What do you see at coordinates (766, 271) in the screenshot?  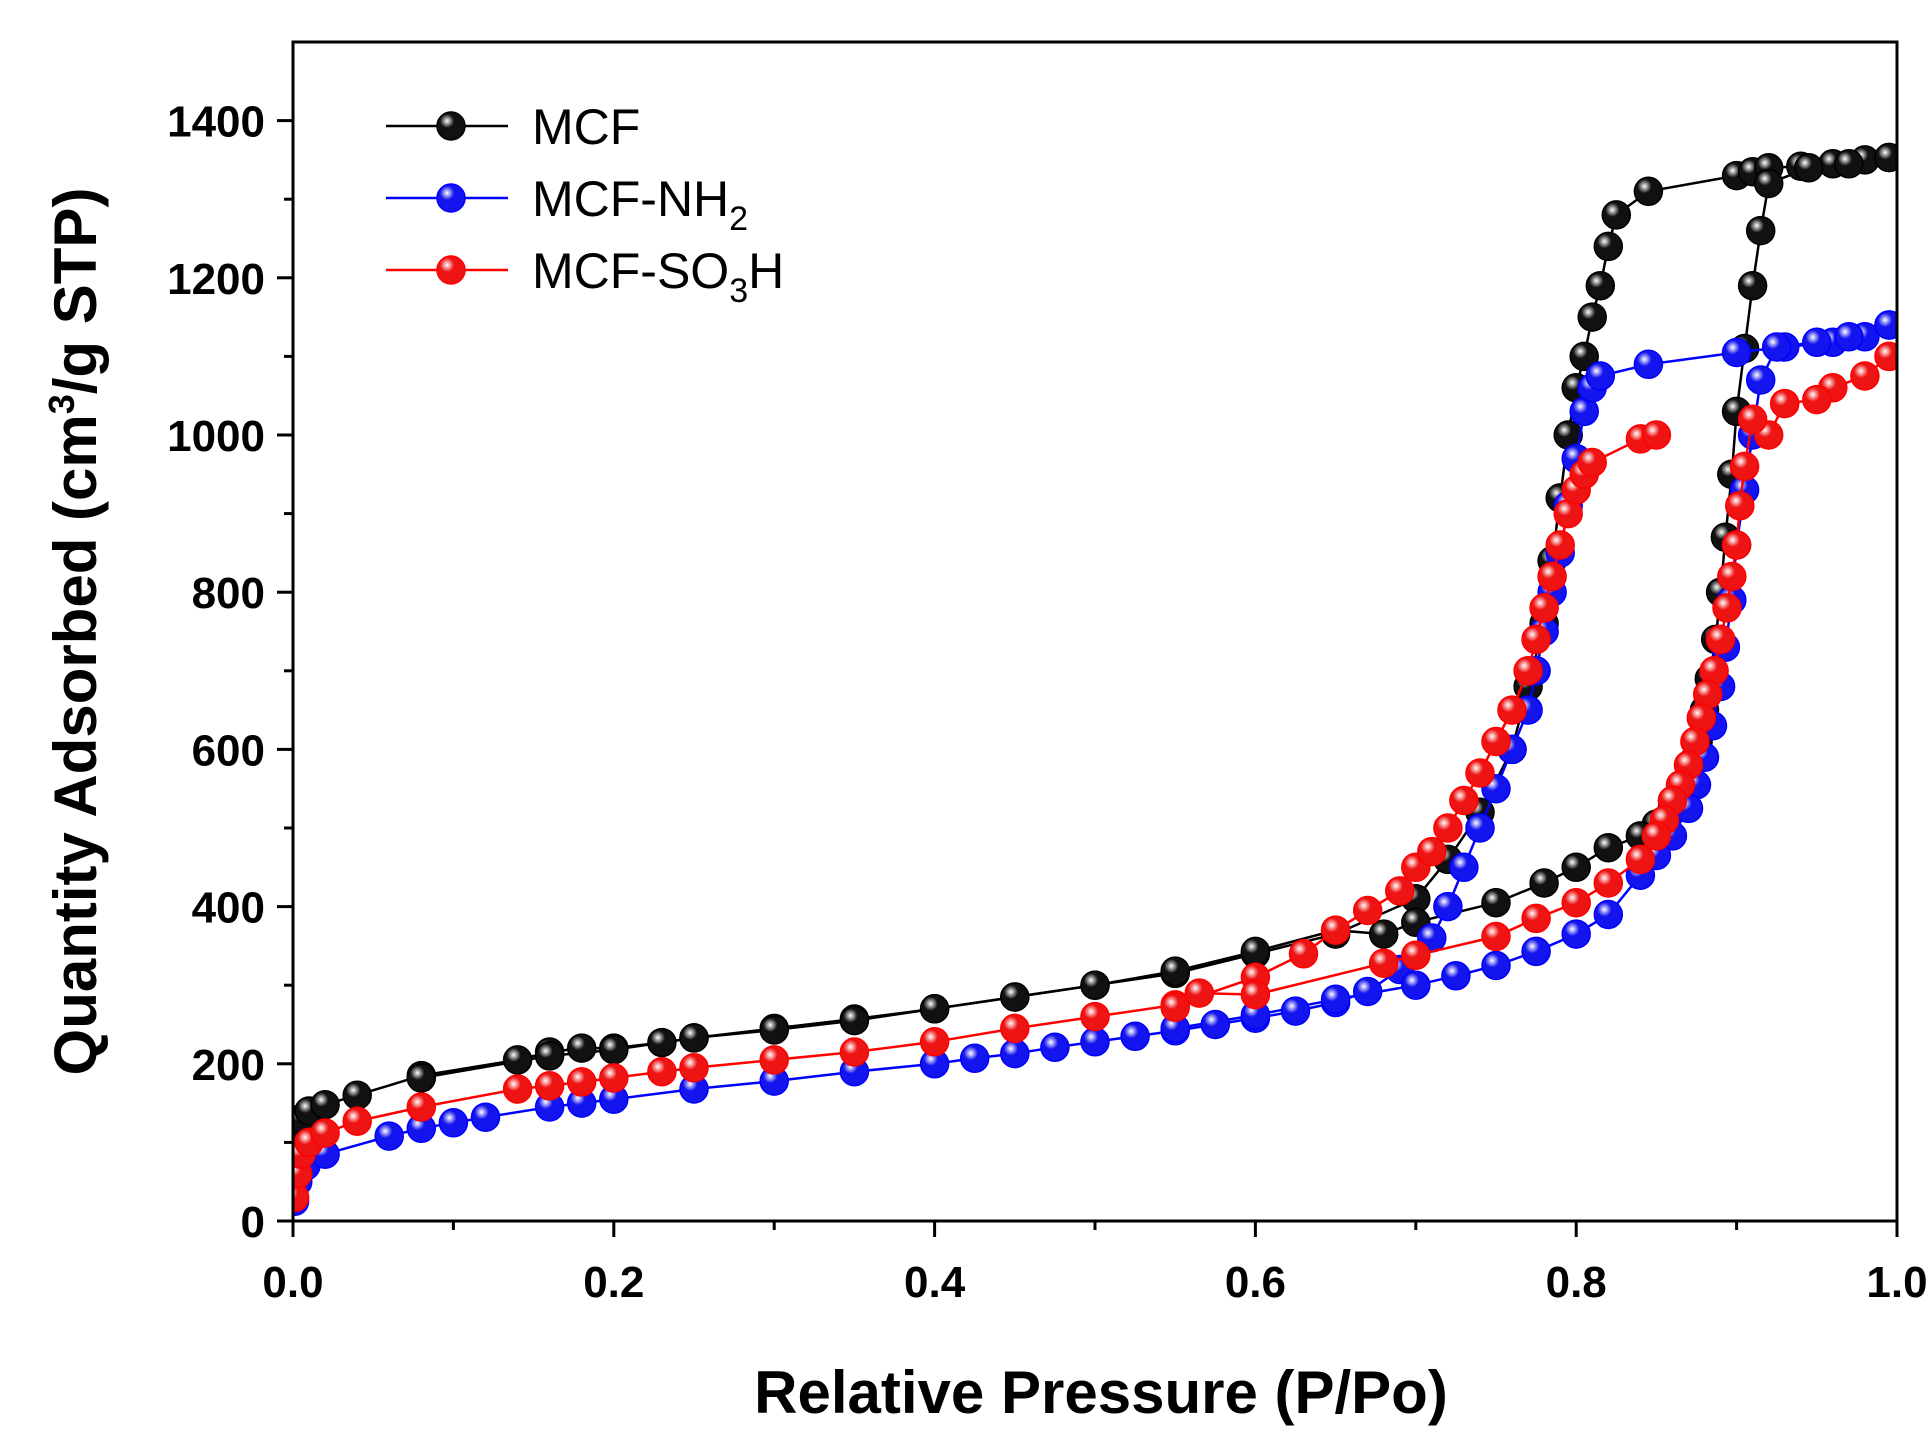 I see `legend-label-part: H` at bounding box center [766, 271].